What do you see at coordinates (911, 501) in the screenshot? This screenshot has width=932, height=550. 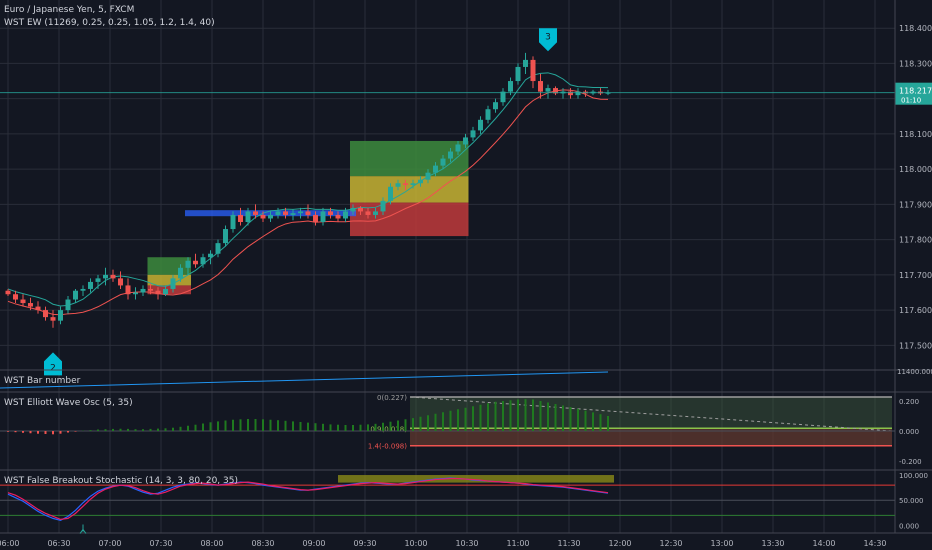 I see `stoch-tick-label: 50.000` at bounding box center [911, 501].